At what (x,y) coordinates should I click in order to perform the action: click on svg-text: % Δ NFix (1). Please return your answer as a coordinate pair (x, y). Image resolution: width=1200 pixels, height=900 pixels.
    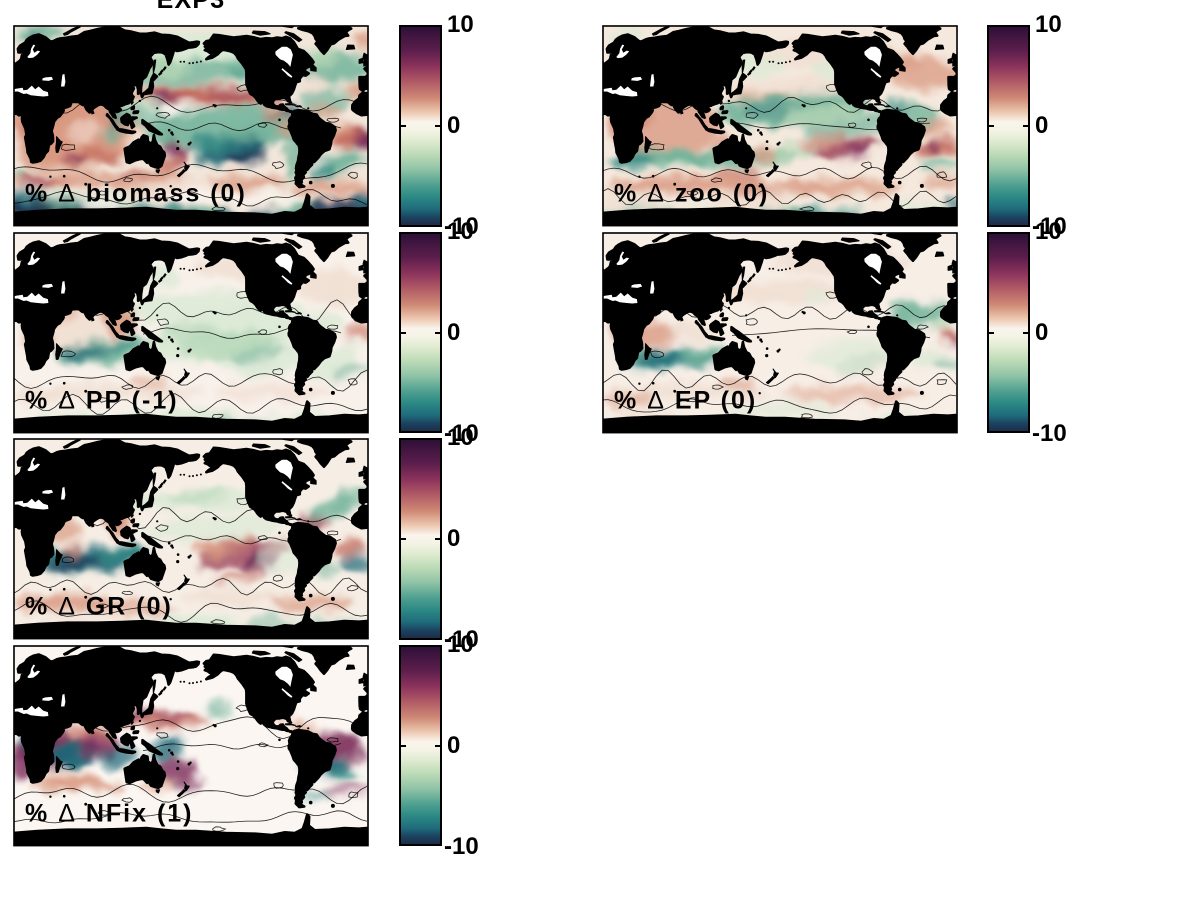
    Looking at the image, I should click on (109, 813).